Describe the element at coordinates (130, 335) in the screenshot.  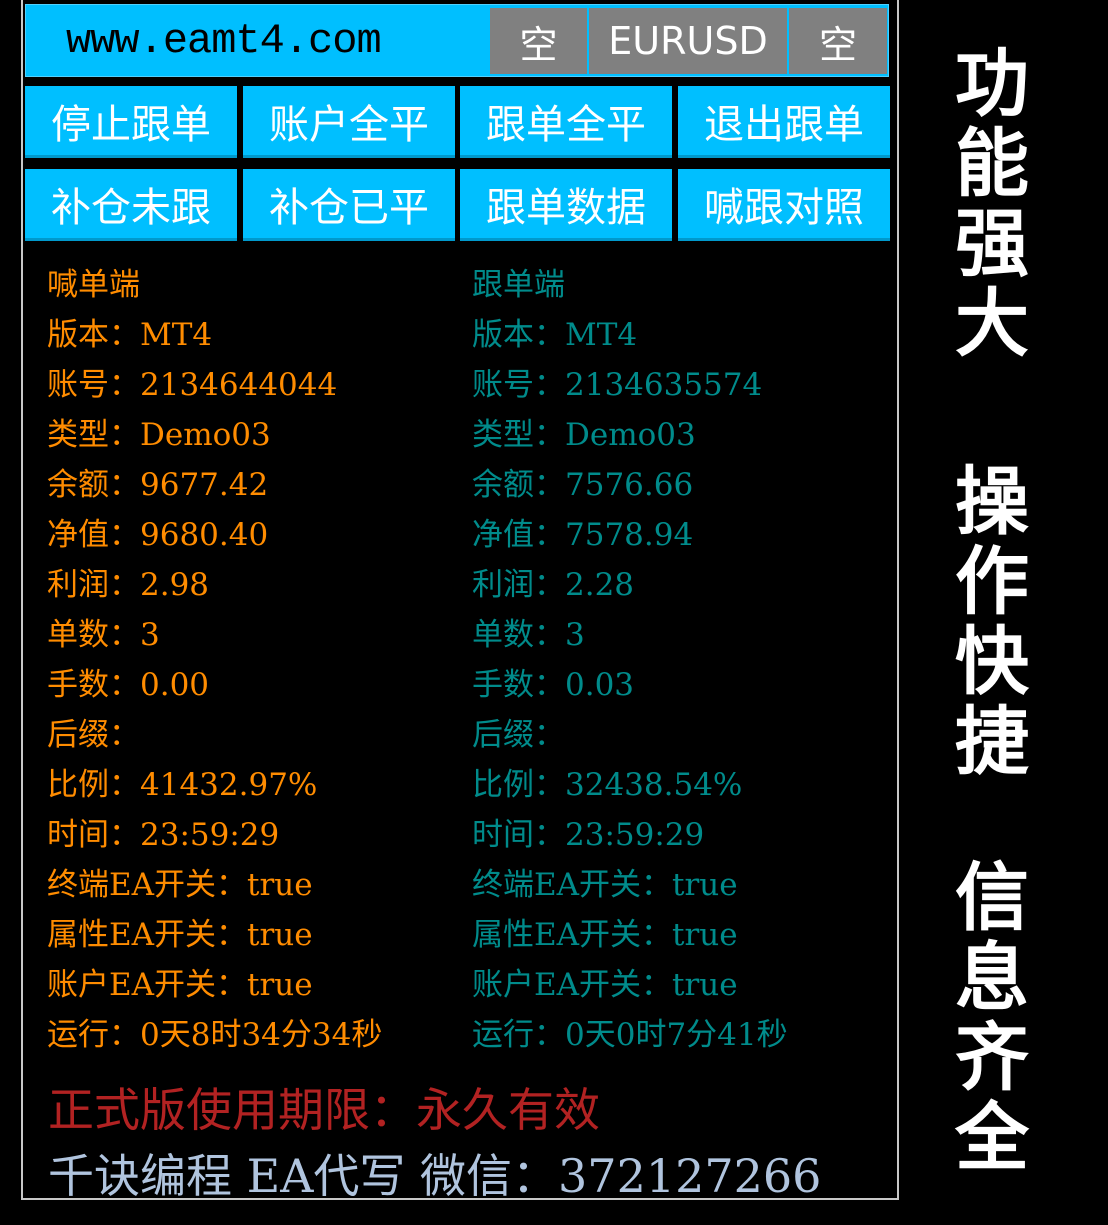
I see `caller-info-row: 版本：MT4` at that location.